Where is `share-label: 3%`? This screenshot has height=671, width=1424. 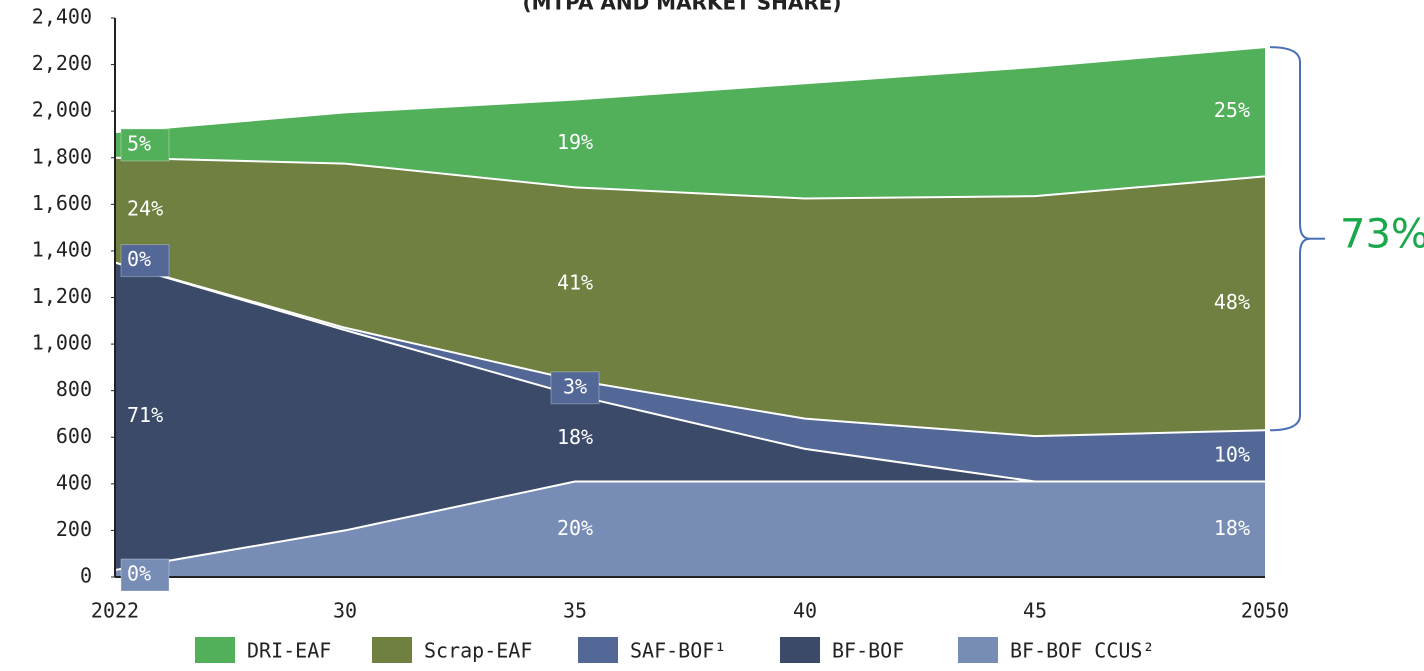 share-label: 3% is located at coordinates (575, 386).